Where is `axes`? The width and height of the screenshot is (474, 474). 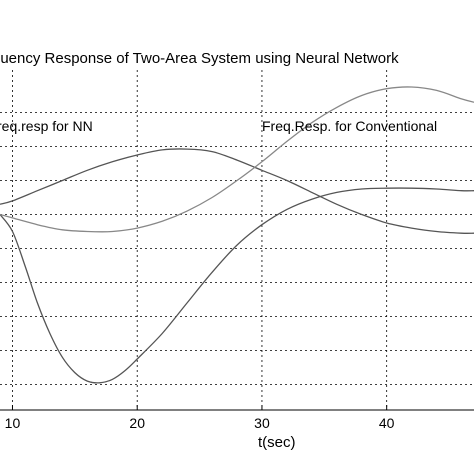
axes is located at coordinates (237, 408).